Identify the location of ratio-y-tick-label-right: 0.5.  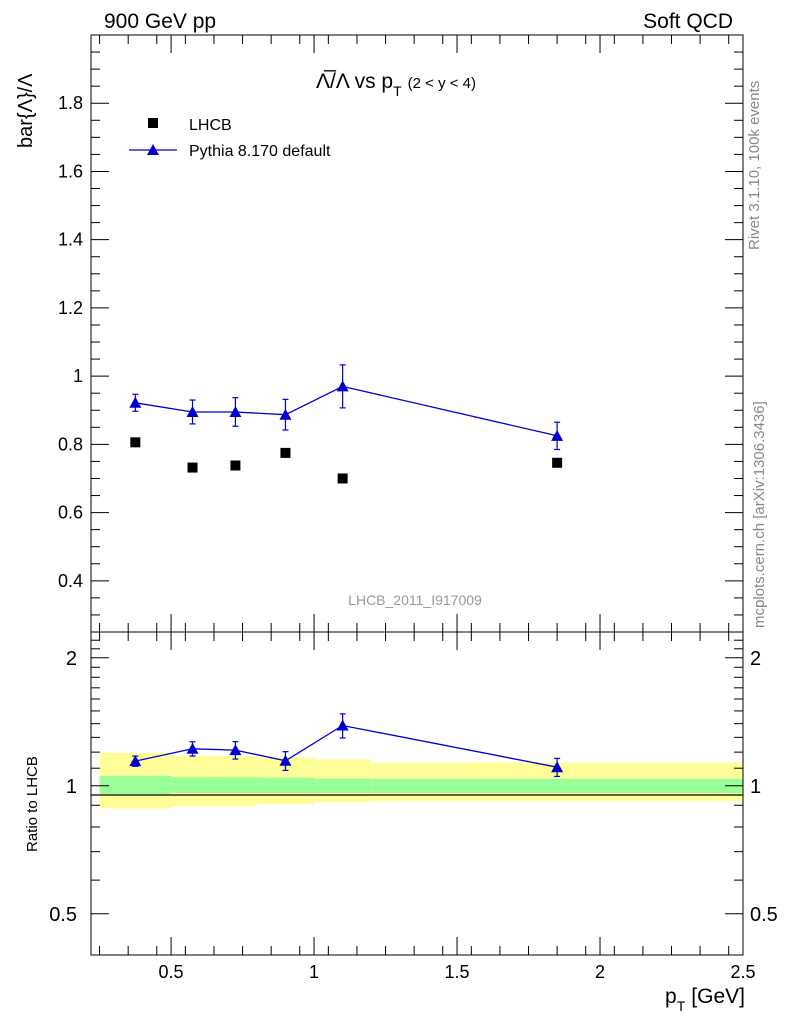
(764, 915).